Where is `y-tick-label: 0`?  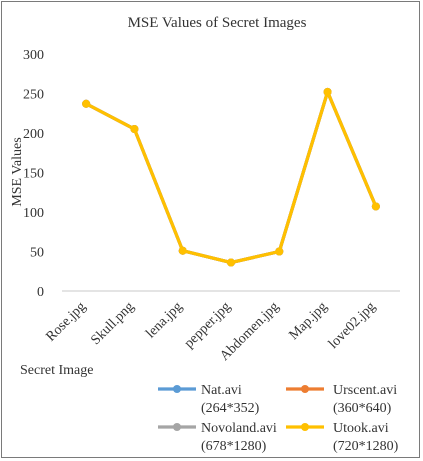 y-tick-label: 0 is located at coordinates (40, 292).